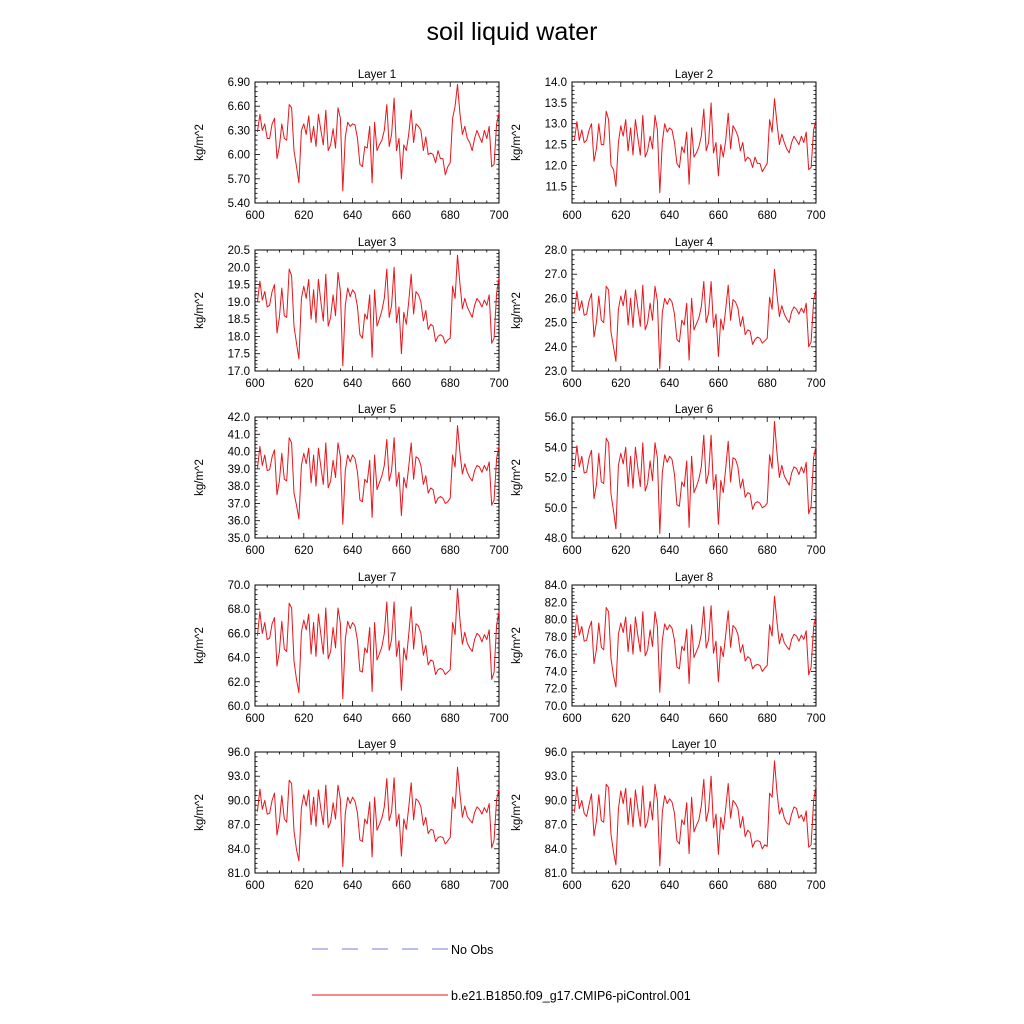  Describe the element at coordinates (239, 453) in the screenshot. I see `y-tick-label: 40.0` at that location.